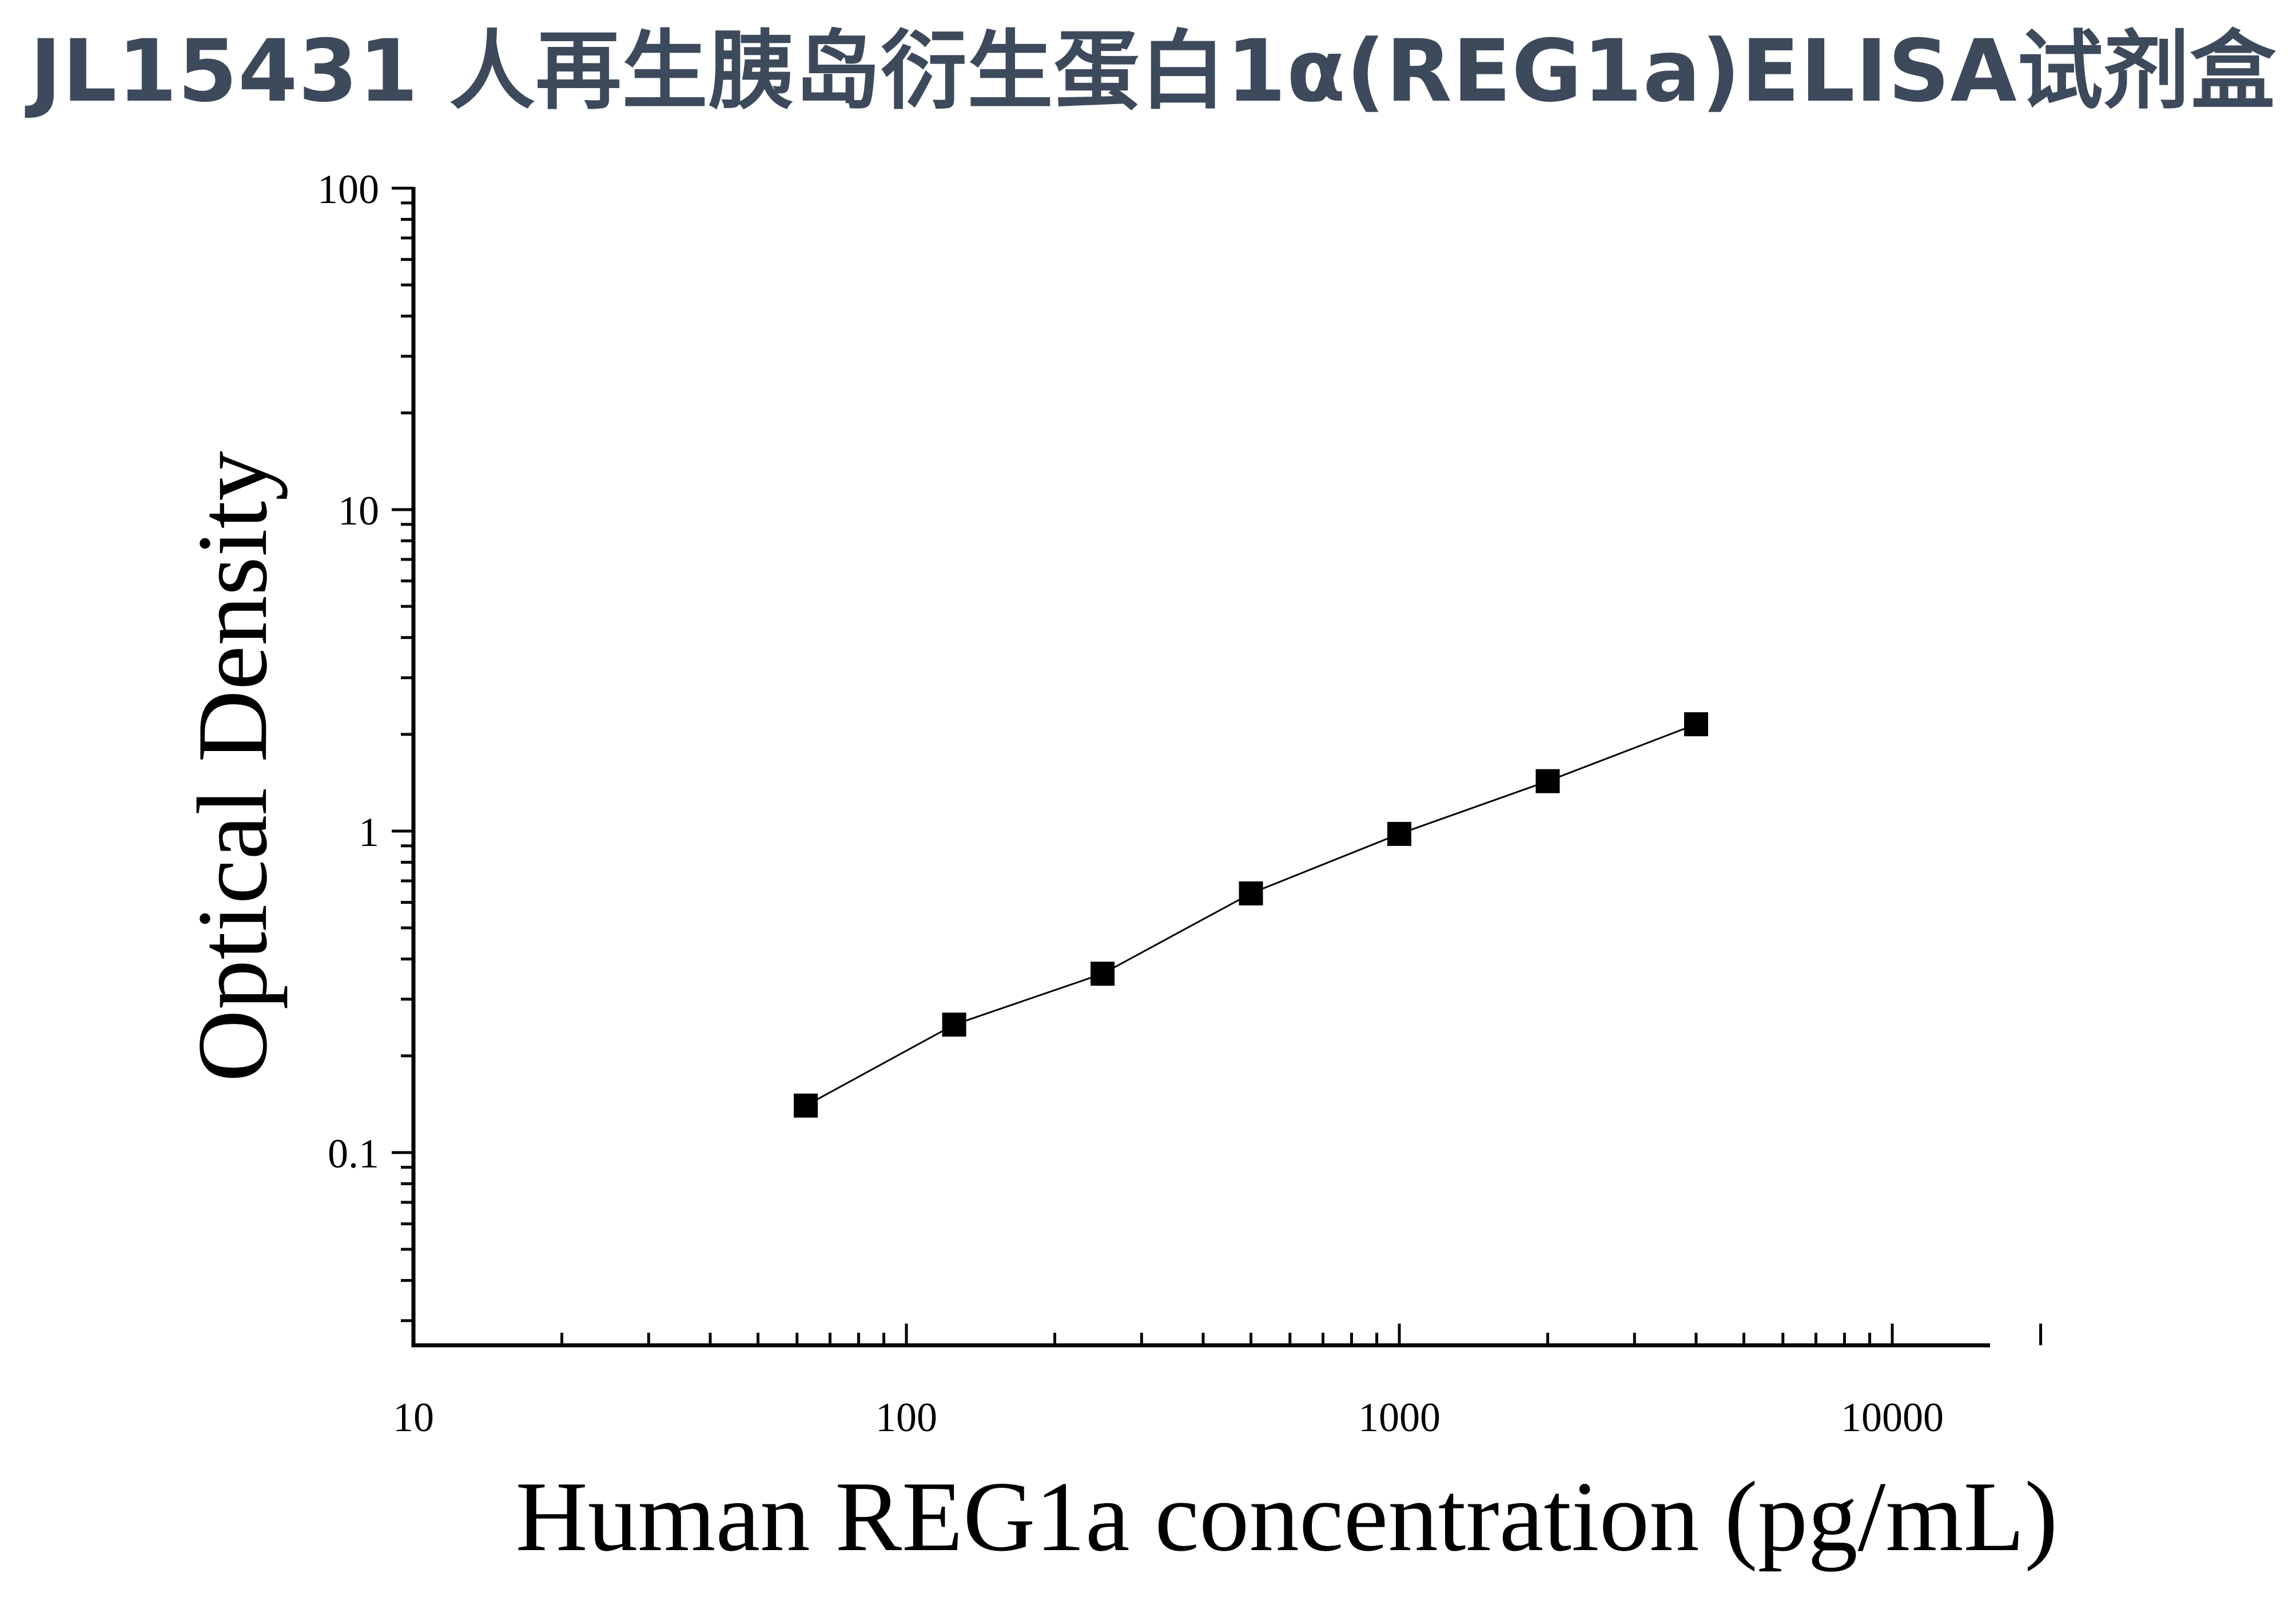  I want to click on y-tick-label: 10, so click(359, 511).